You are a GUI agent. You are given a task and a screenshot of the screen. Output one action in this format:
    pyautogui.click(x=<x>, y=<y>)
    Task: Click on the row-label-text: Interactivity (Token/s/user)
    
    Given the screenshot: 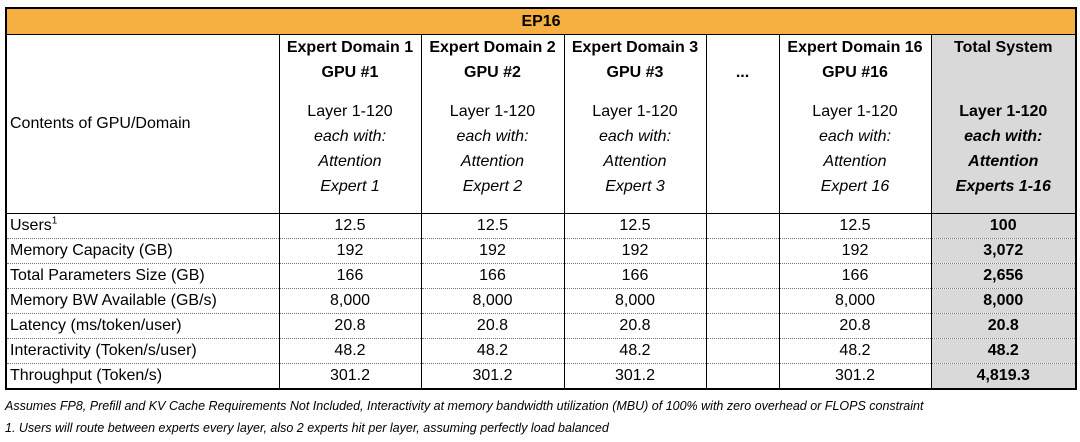 What is the action you would take?
    pyautogui.click(x=103, y=350)
    